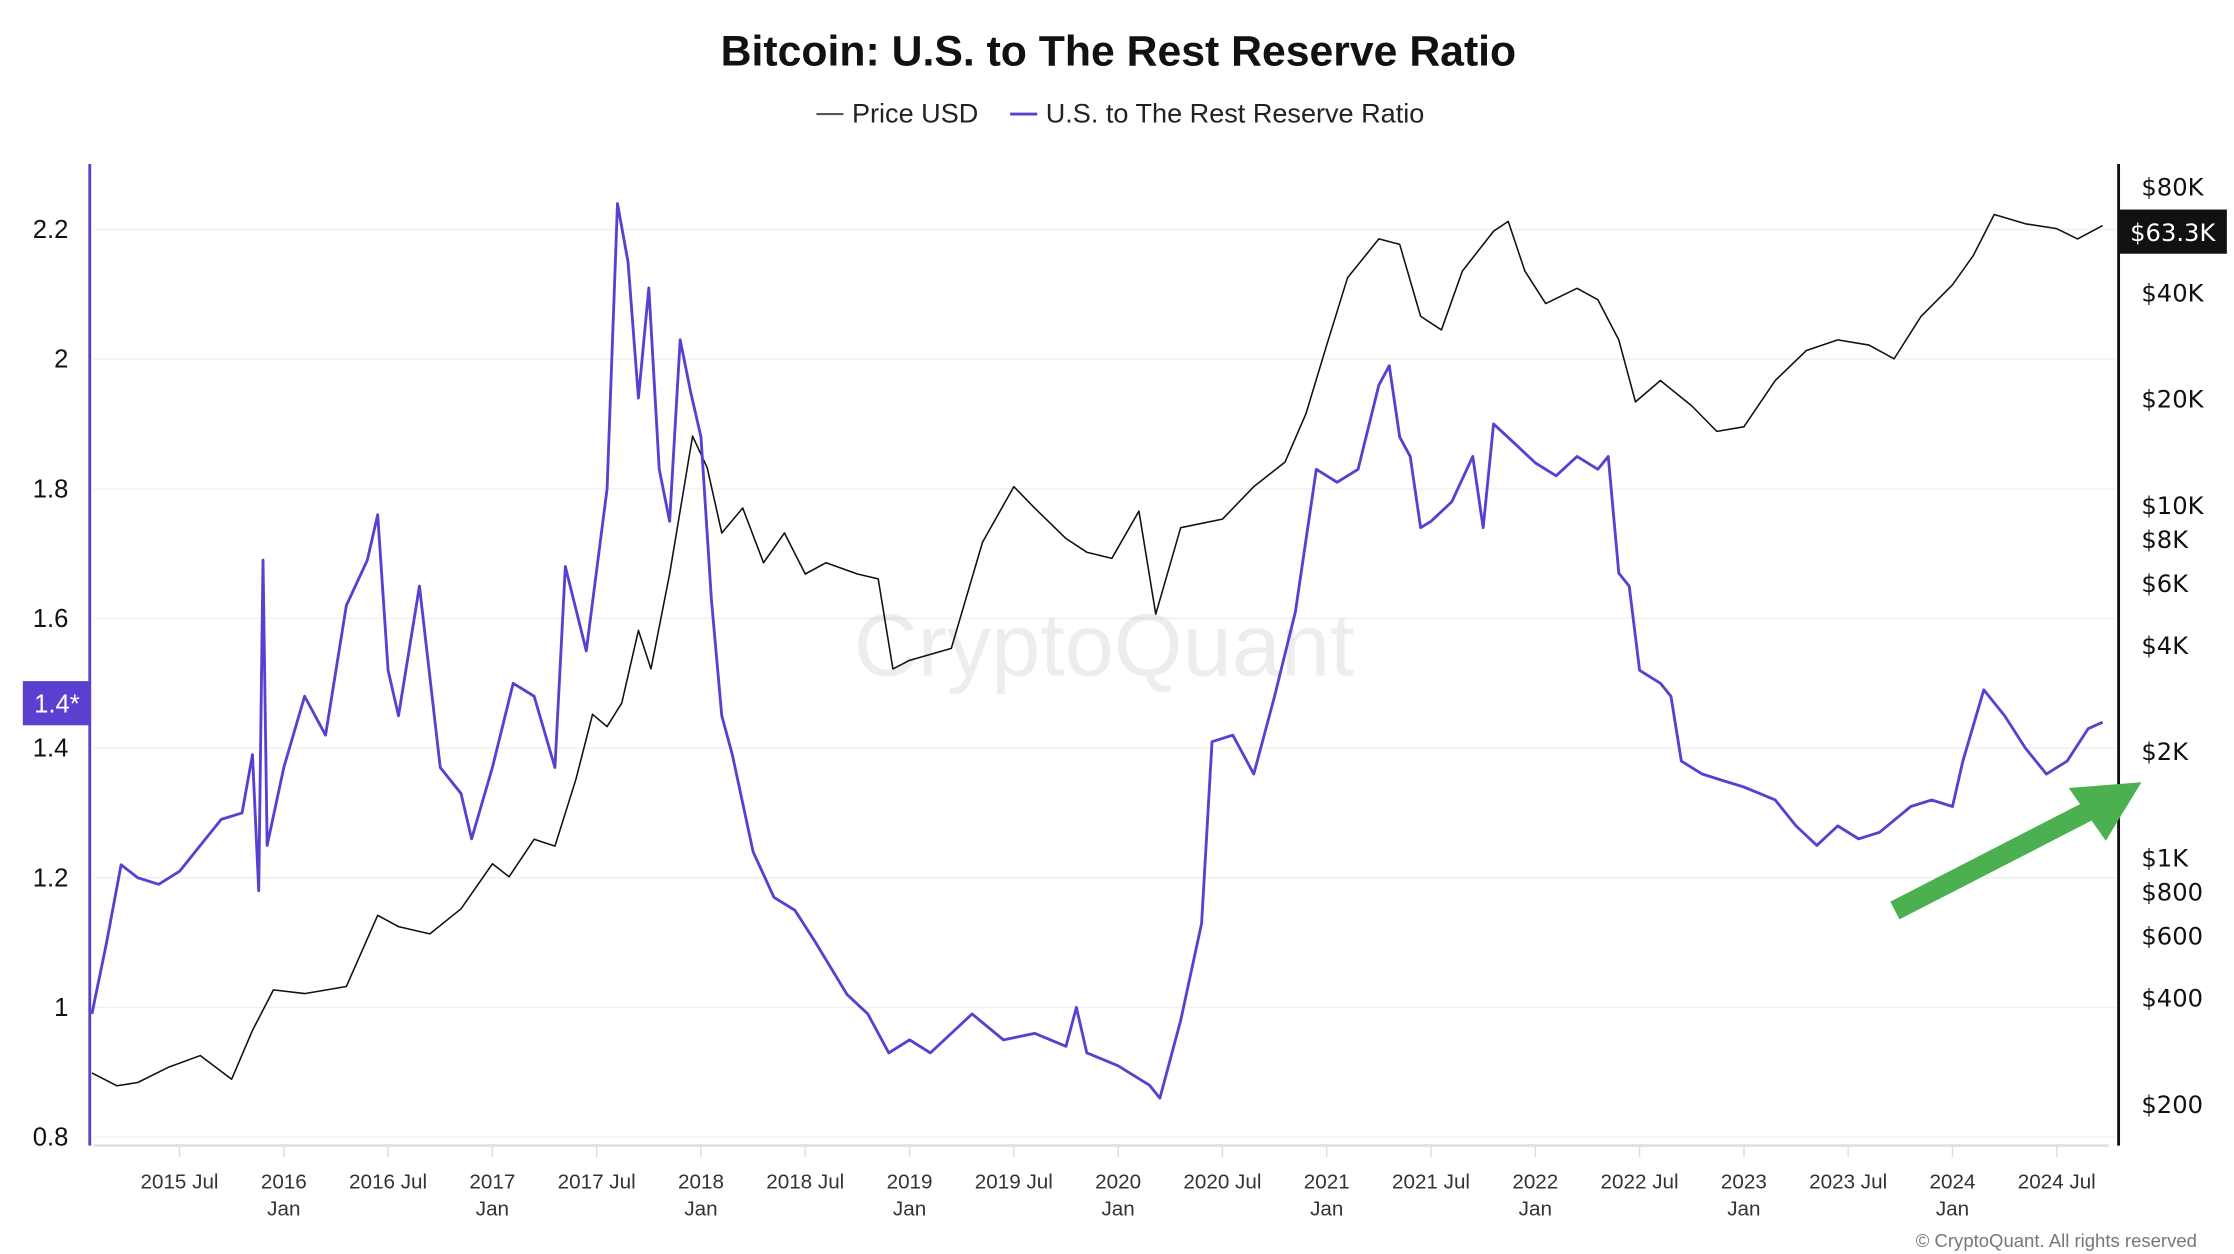  Describe the element at coordinates (1953, 1181) in the screenshot. I see `x-tick-label: 2024` at that location.